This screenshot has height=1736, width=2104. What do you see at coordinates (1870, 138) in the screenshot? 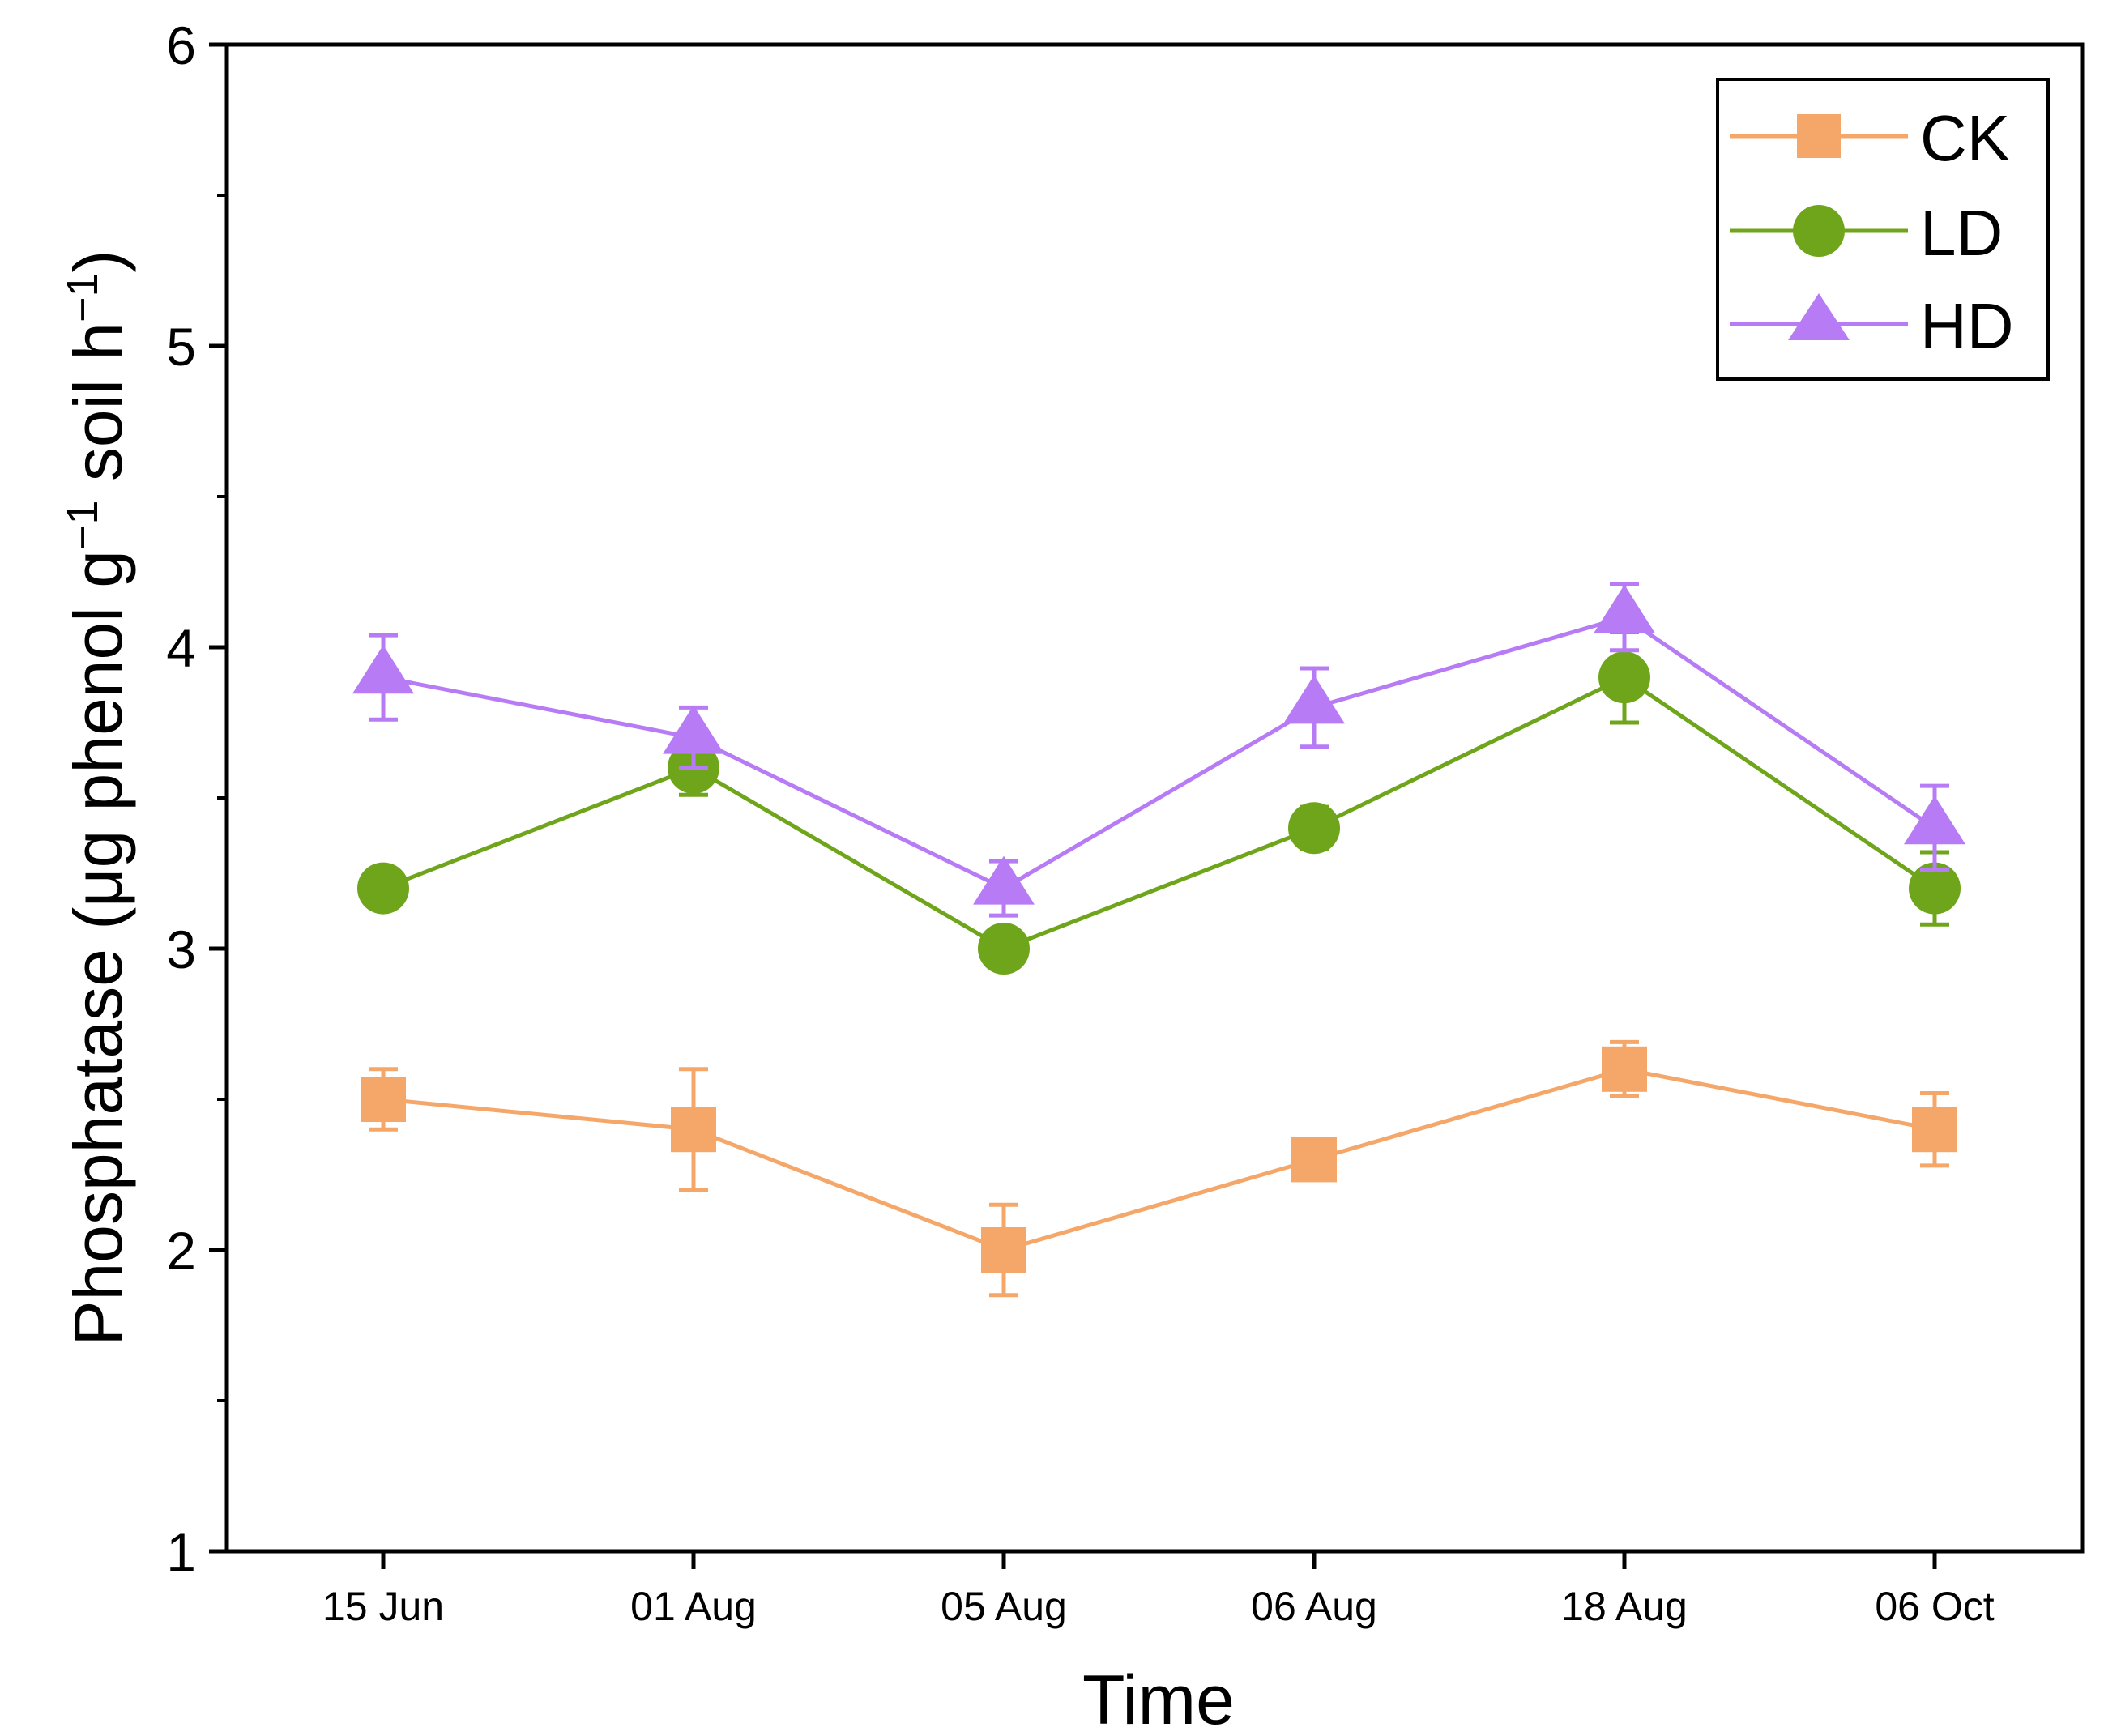
I see `legend-item-ck: CK` at bounding box center [1870, 138].